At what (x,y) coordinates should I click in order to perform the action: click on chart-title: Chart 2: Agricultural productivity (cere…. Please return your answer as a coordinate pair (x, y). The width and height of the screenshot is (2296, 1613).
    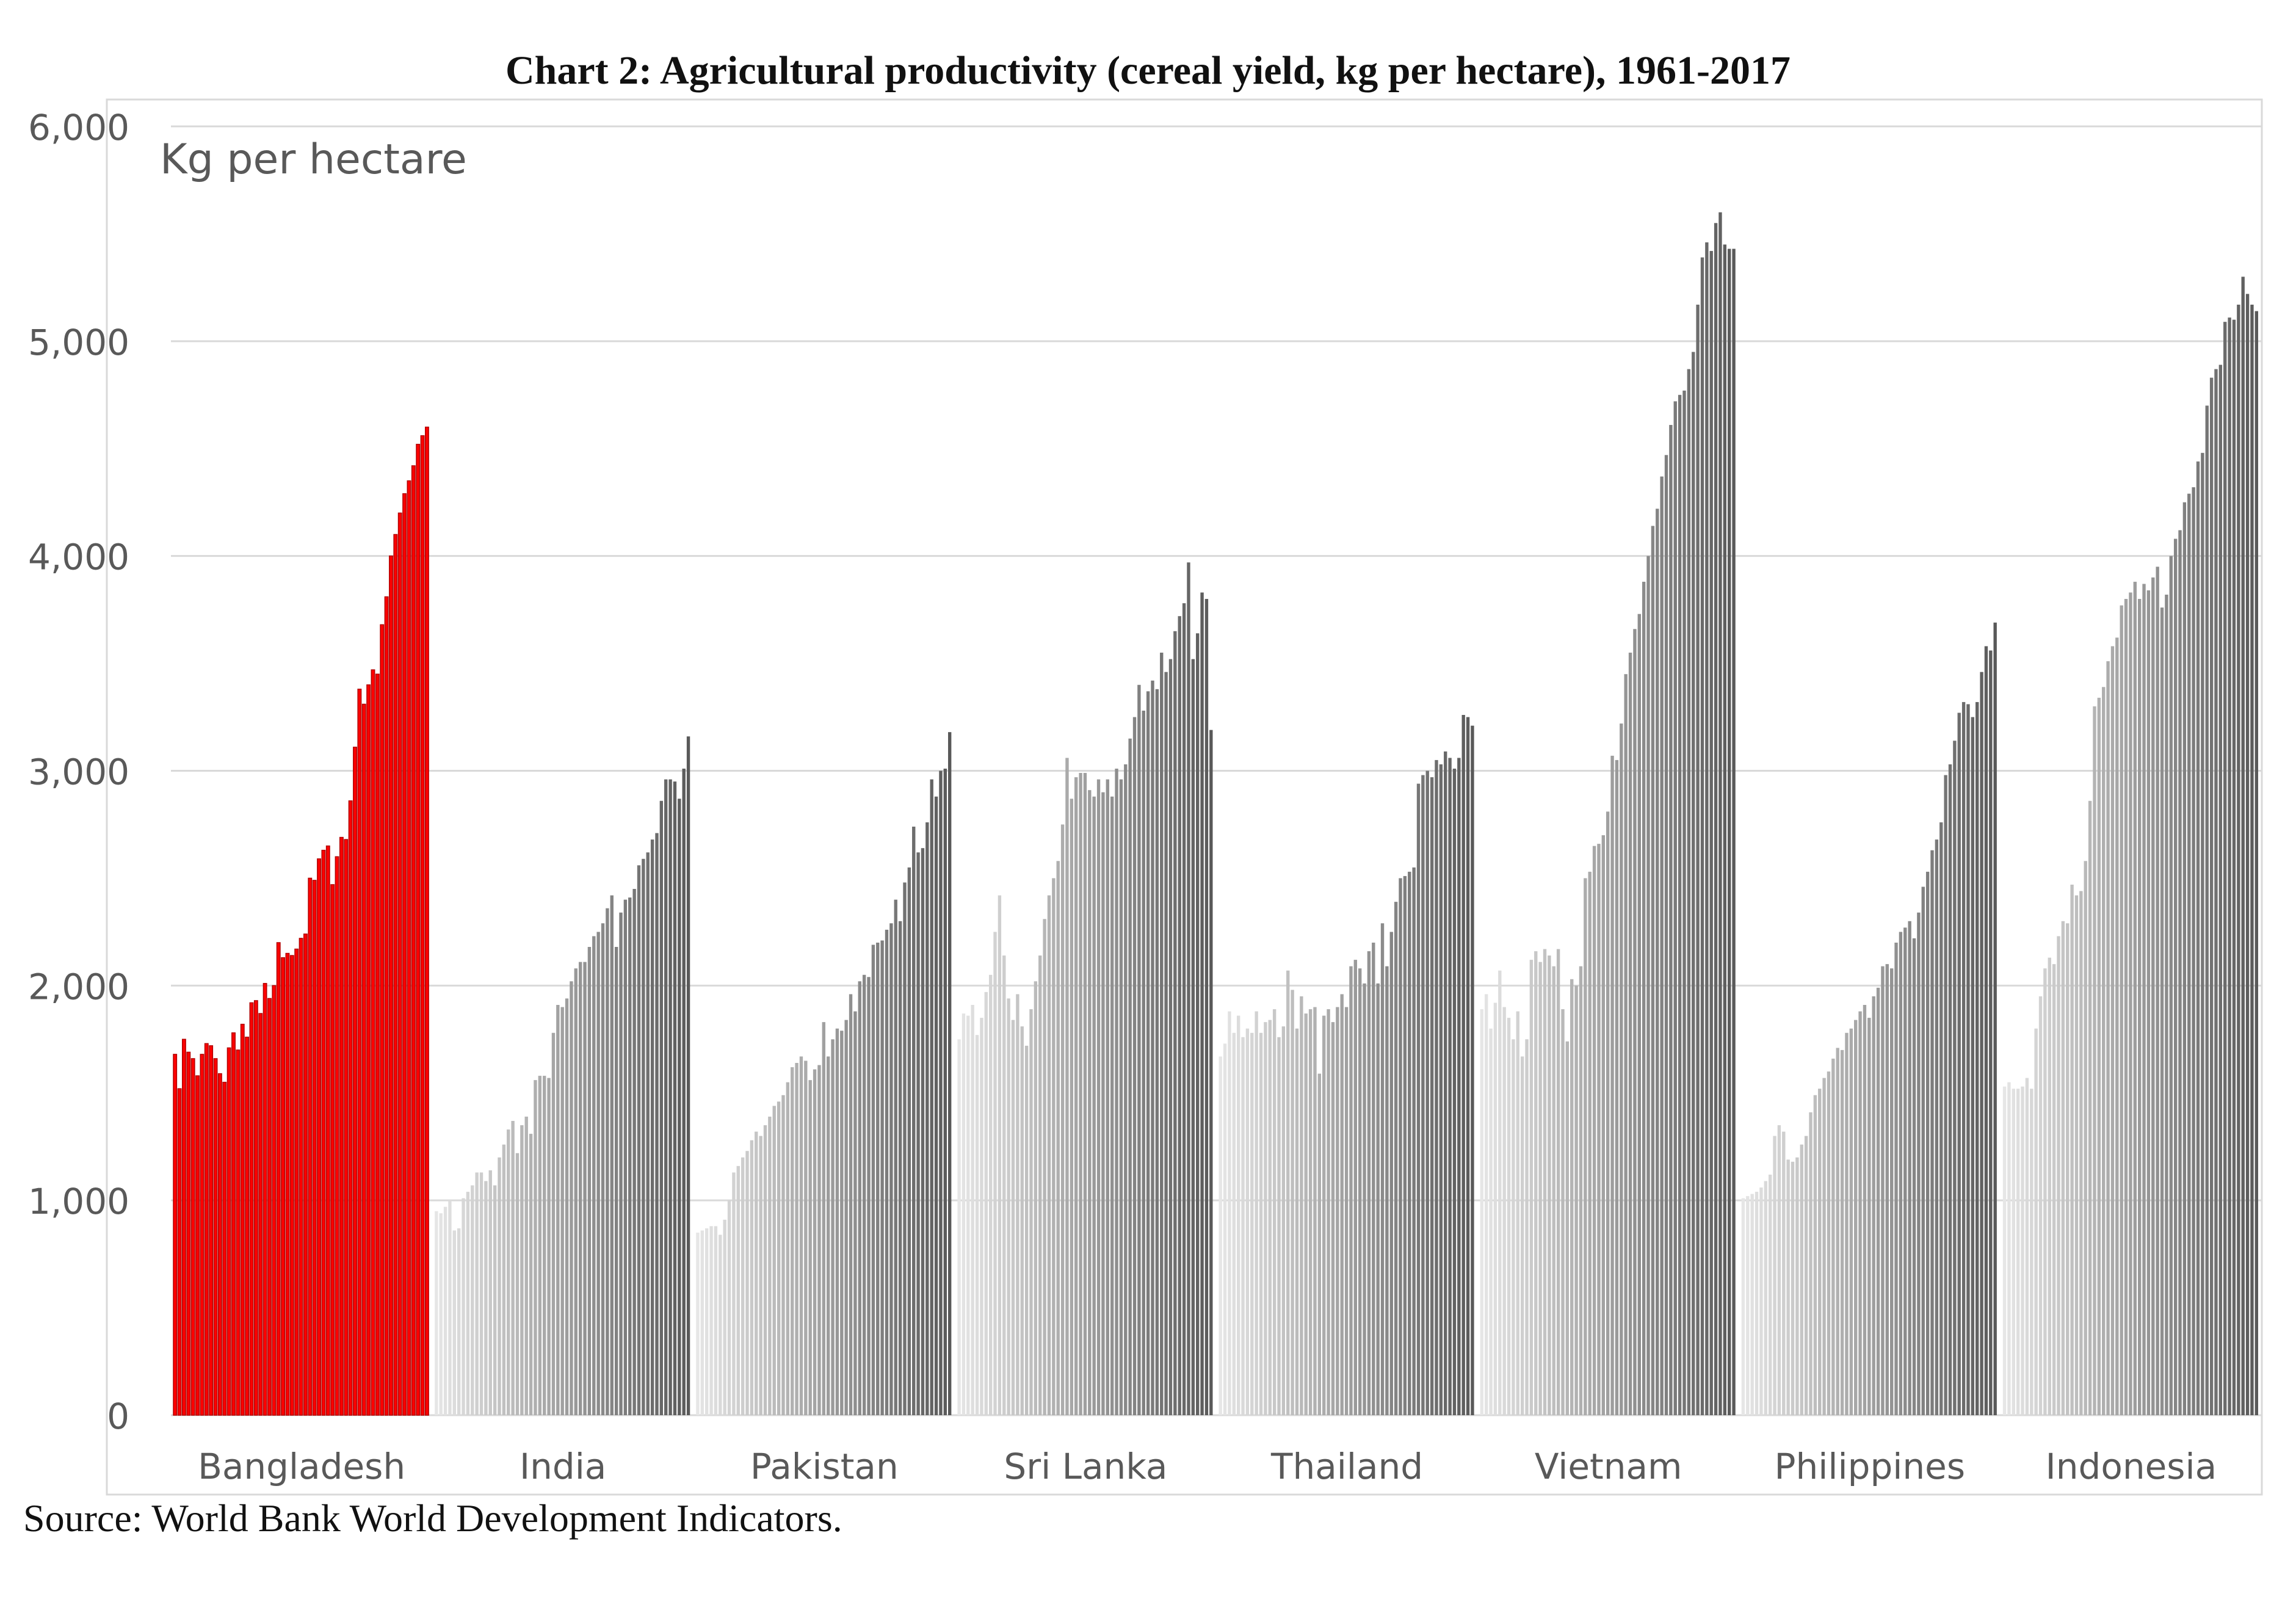
    Looking at the image, I should click on (1148, 70).